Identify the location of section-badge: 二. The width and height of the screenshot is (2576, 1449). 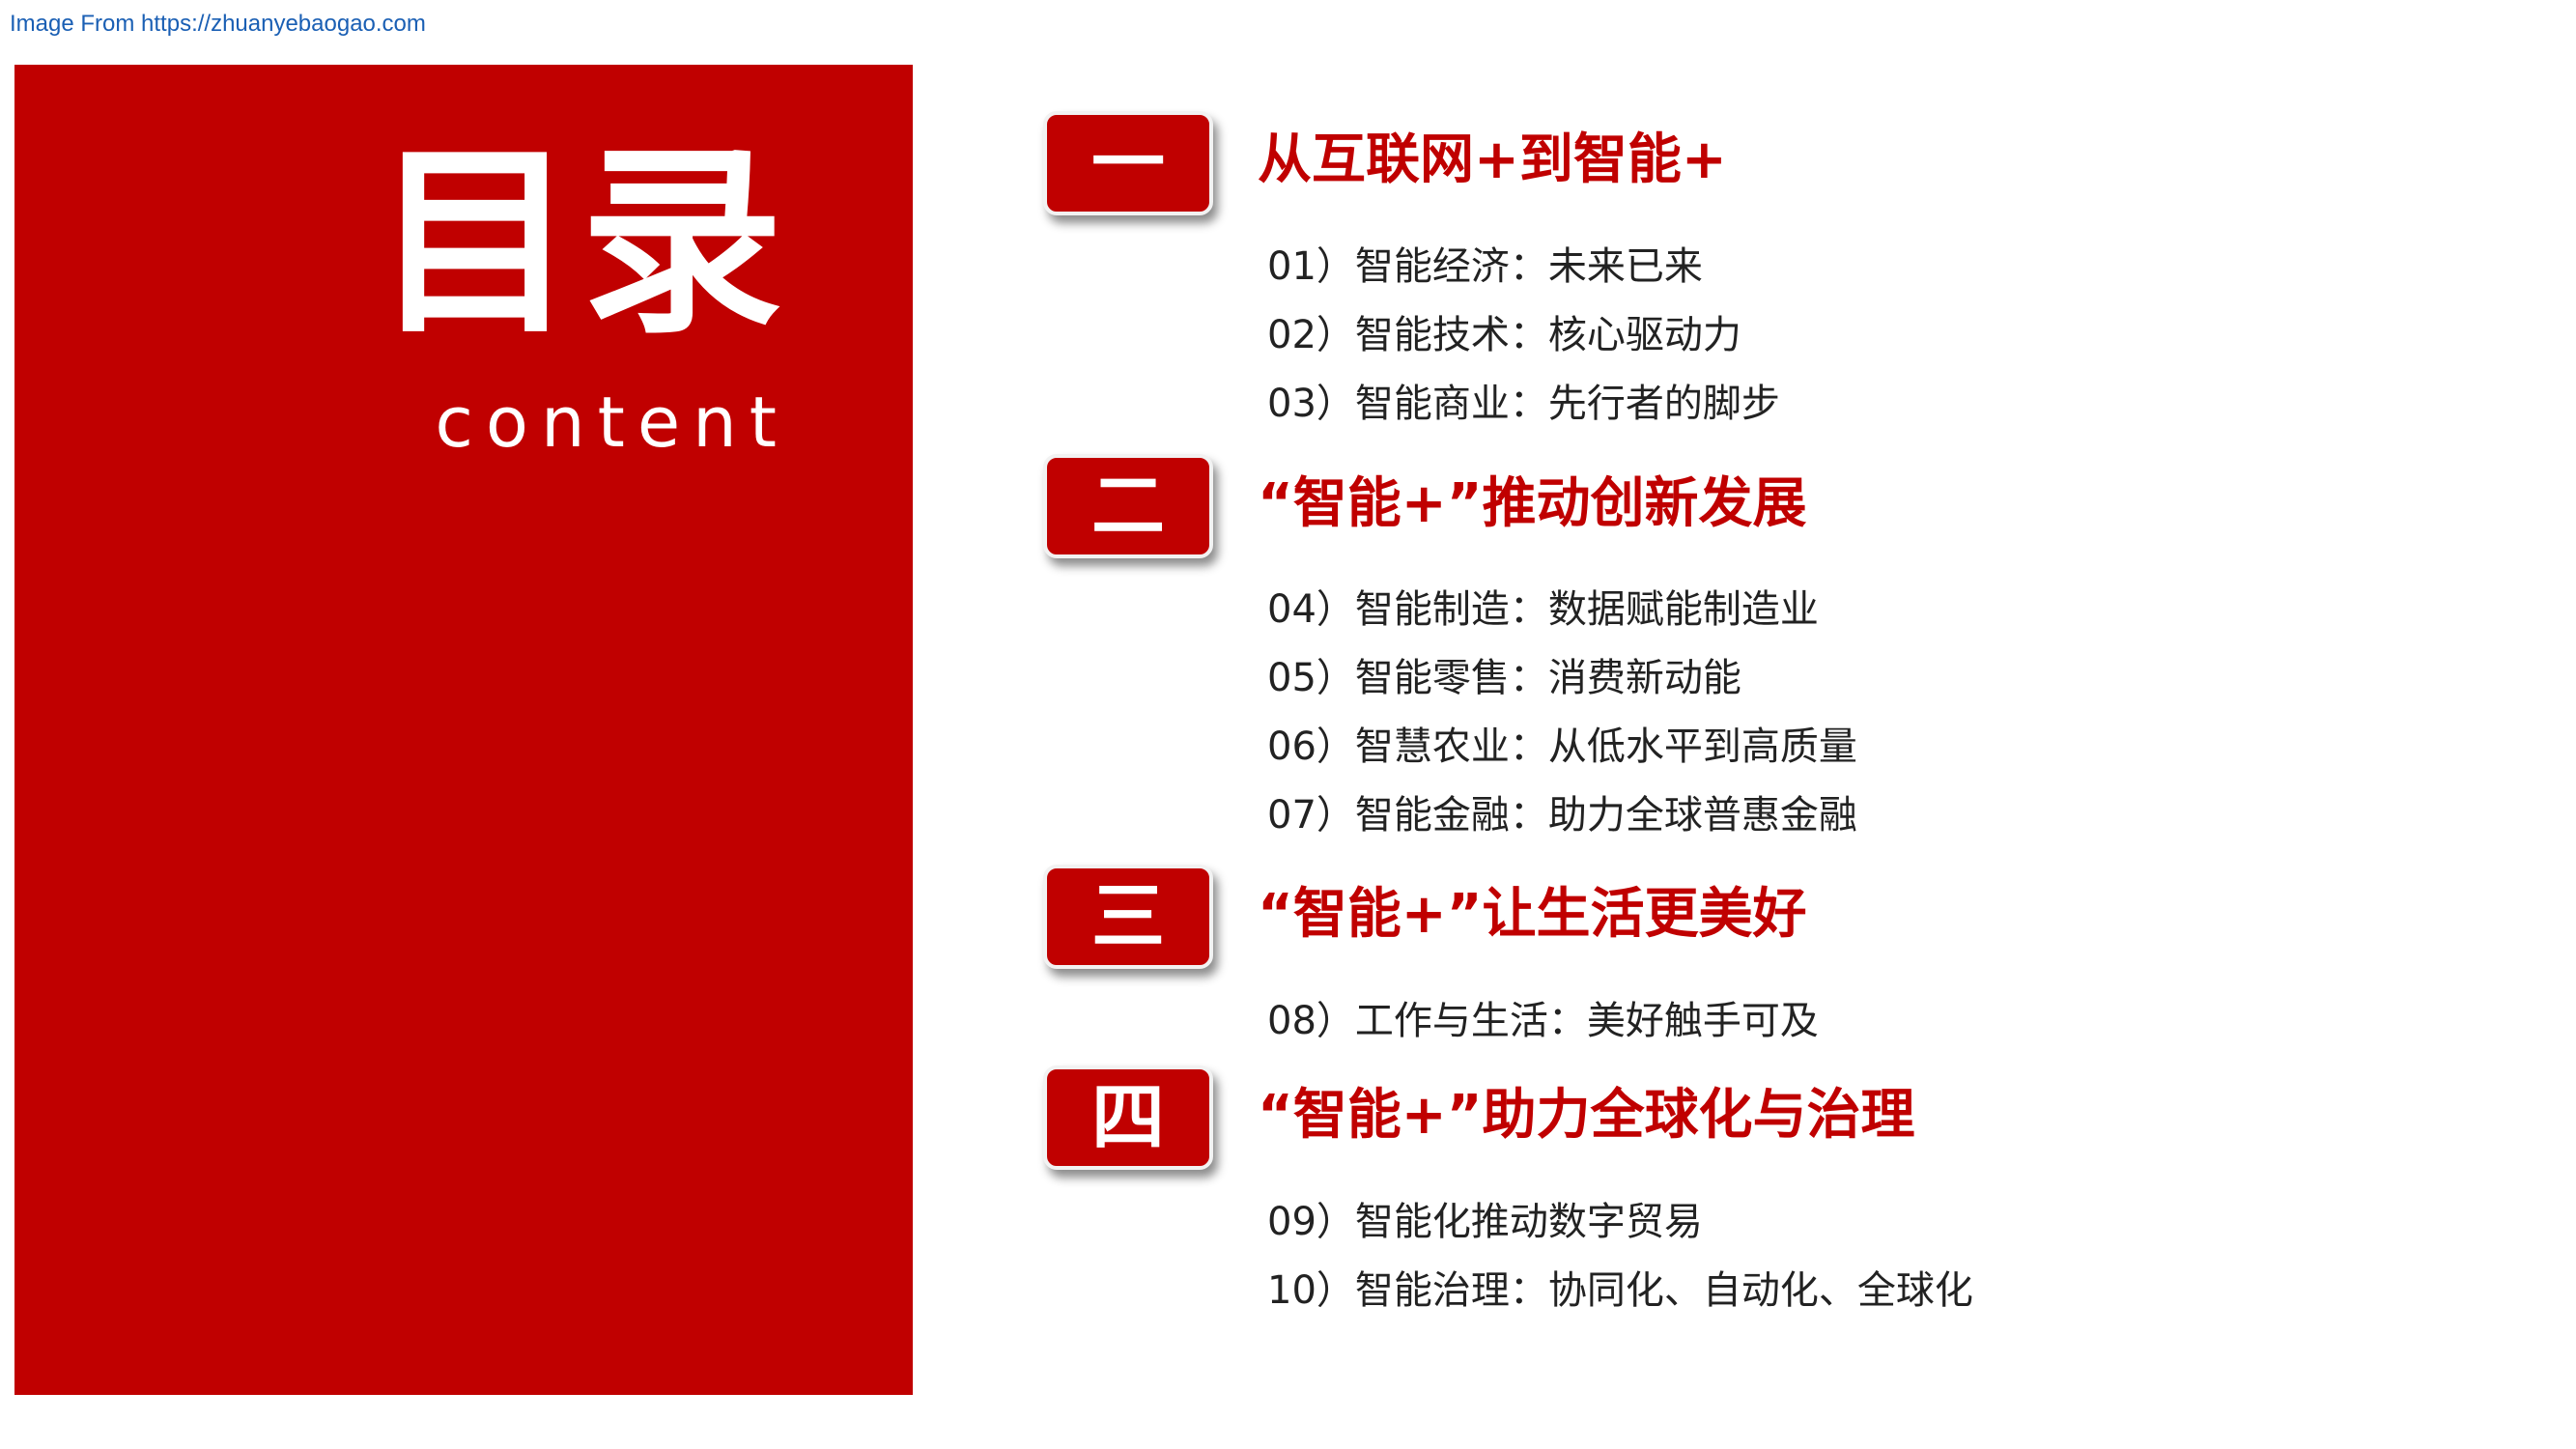
(1128, 506).